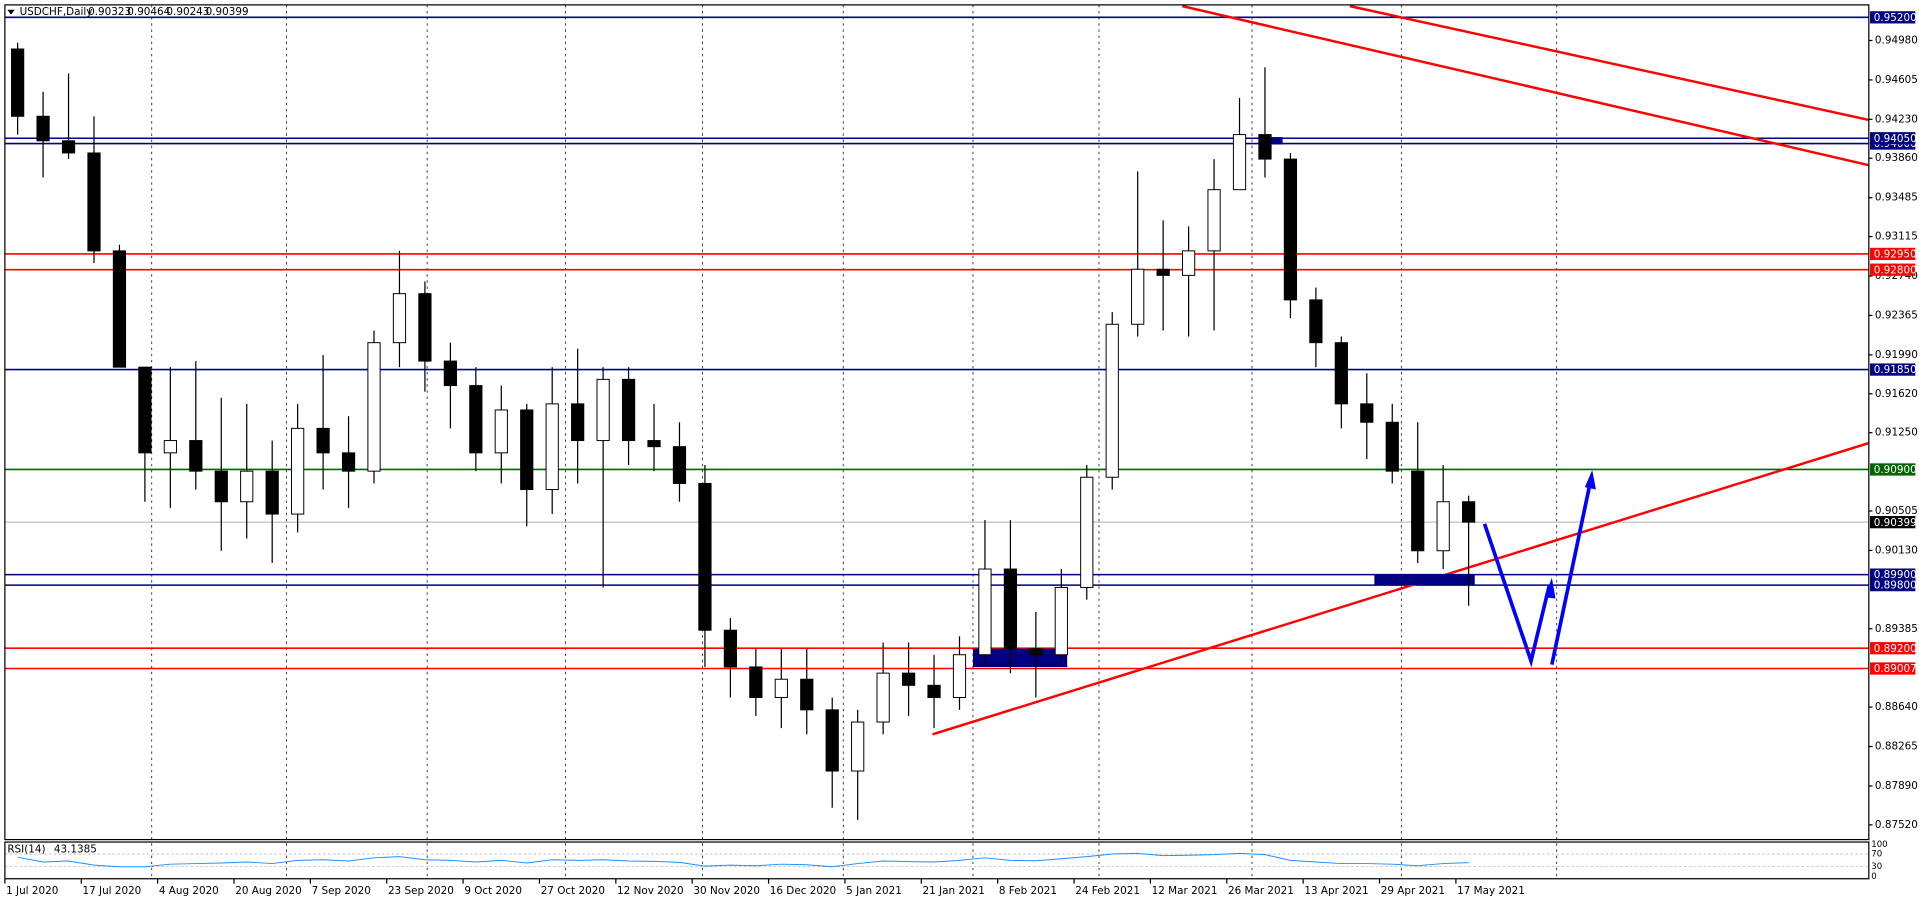  What do you see at coordinates (1896, 511) in the screenshot?
I see `y-tick-label: 0.90505` at bounding box center [1896, 511].